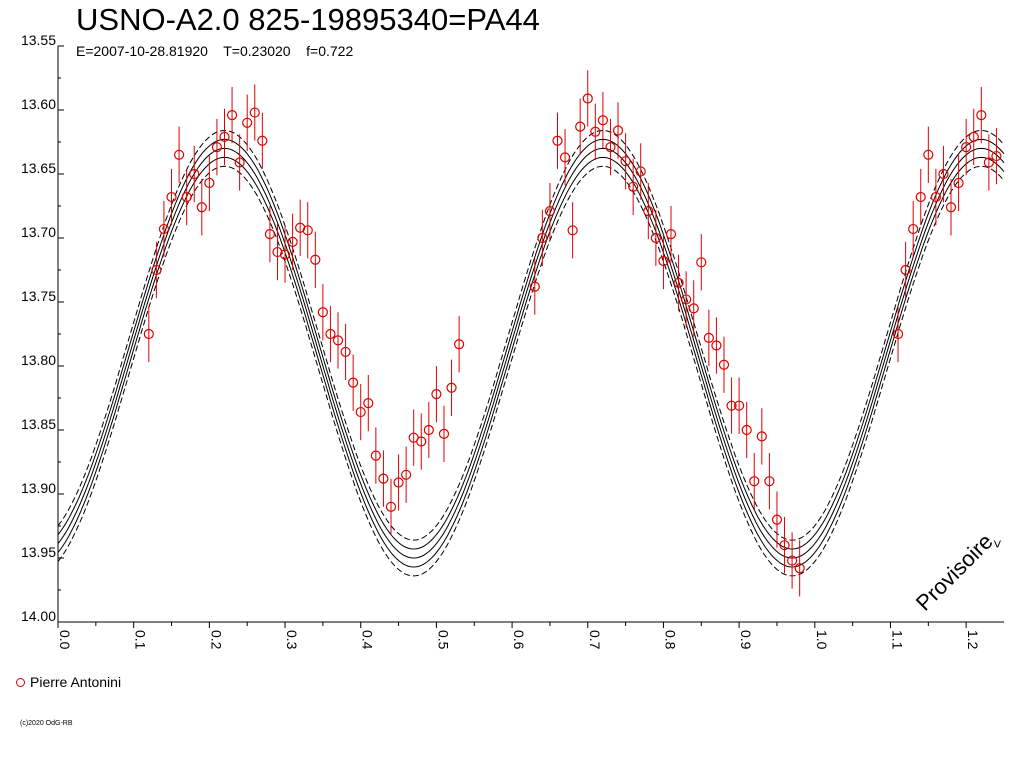 The height and width of the screenshot is (768, 1024). What do you see at coordinates (746, 640) in the screenshot?
I see `x-tick-label: 0.9` at bounding box center [746, 640].